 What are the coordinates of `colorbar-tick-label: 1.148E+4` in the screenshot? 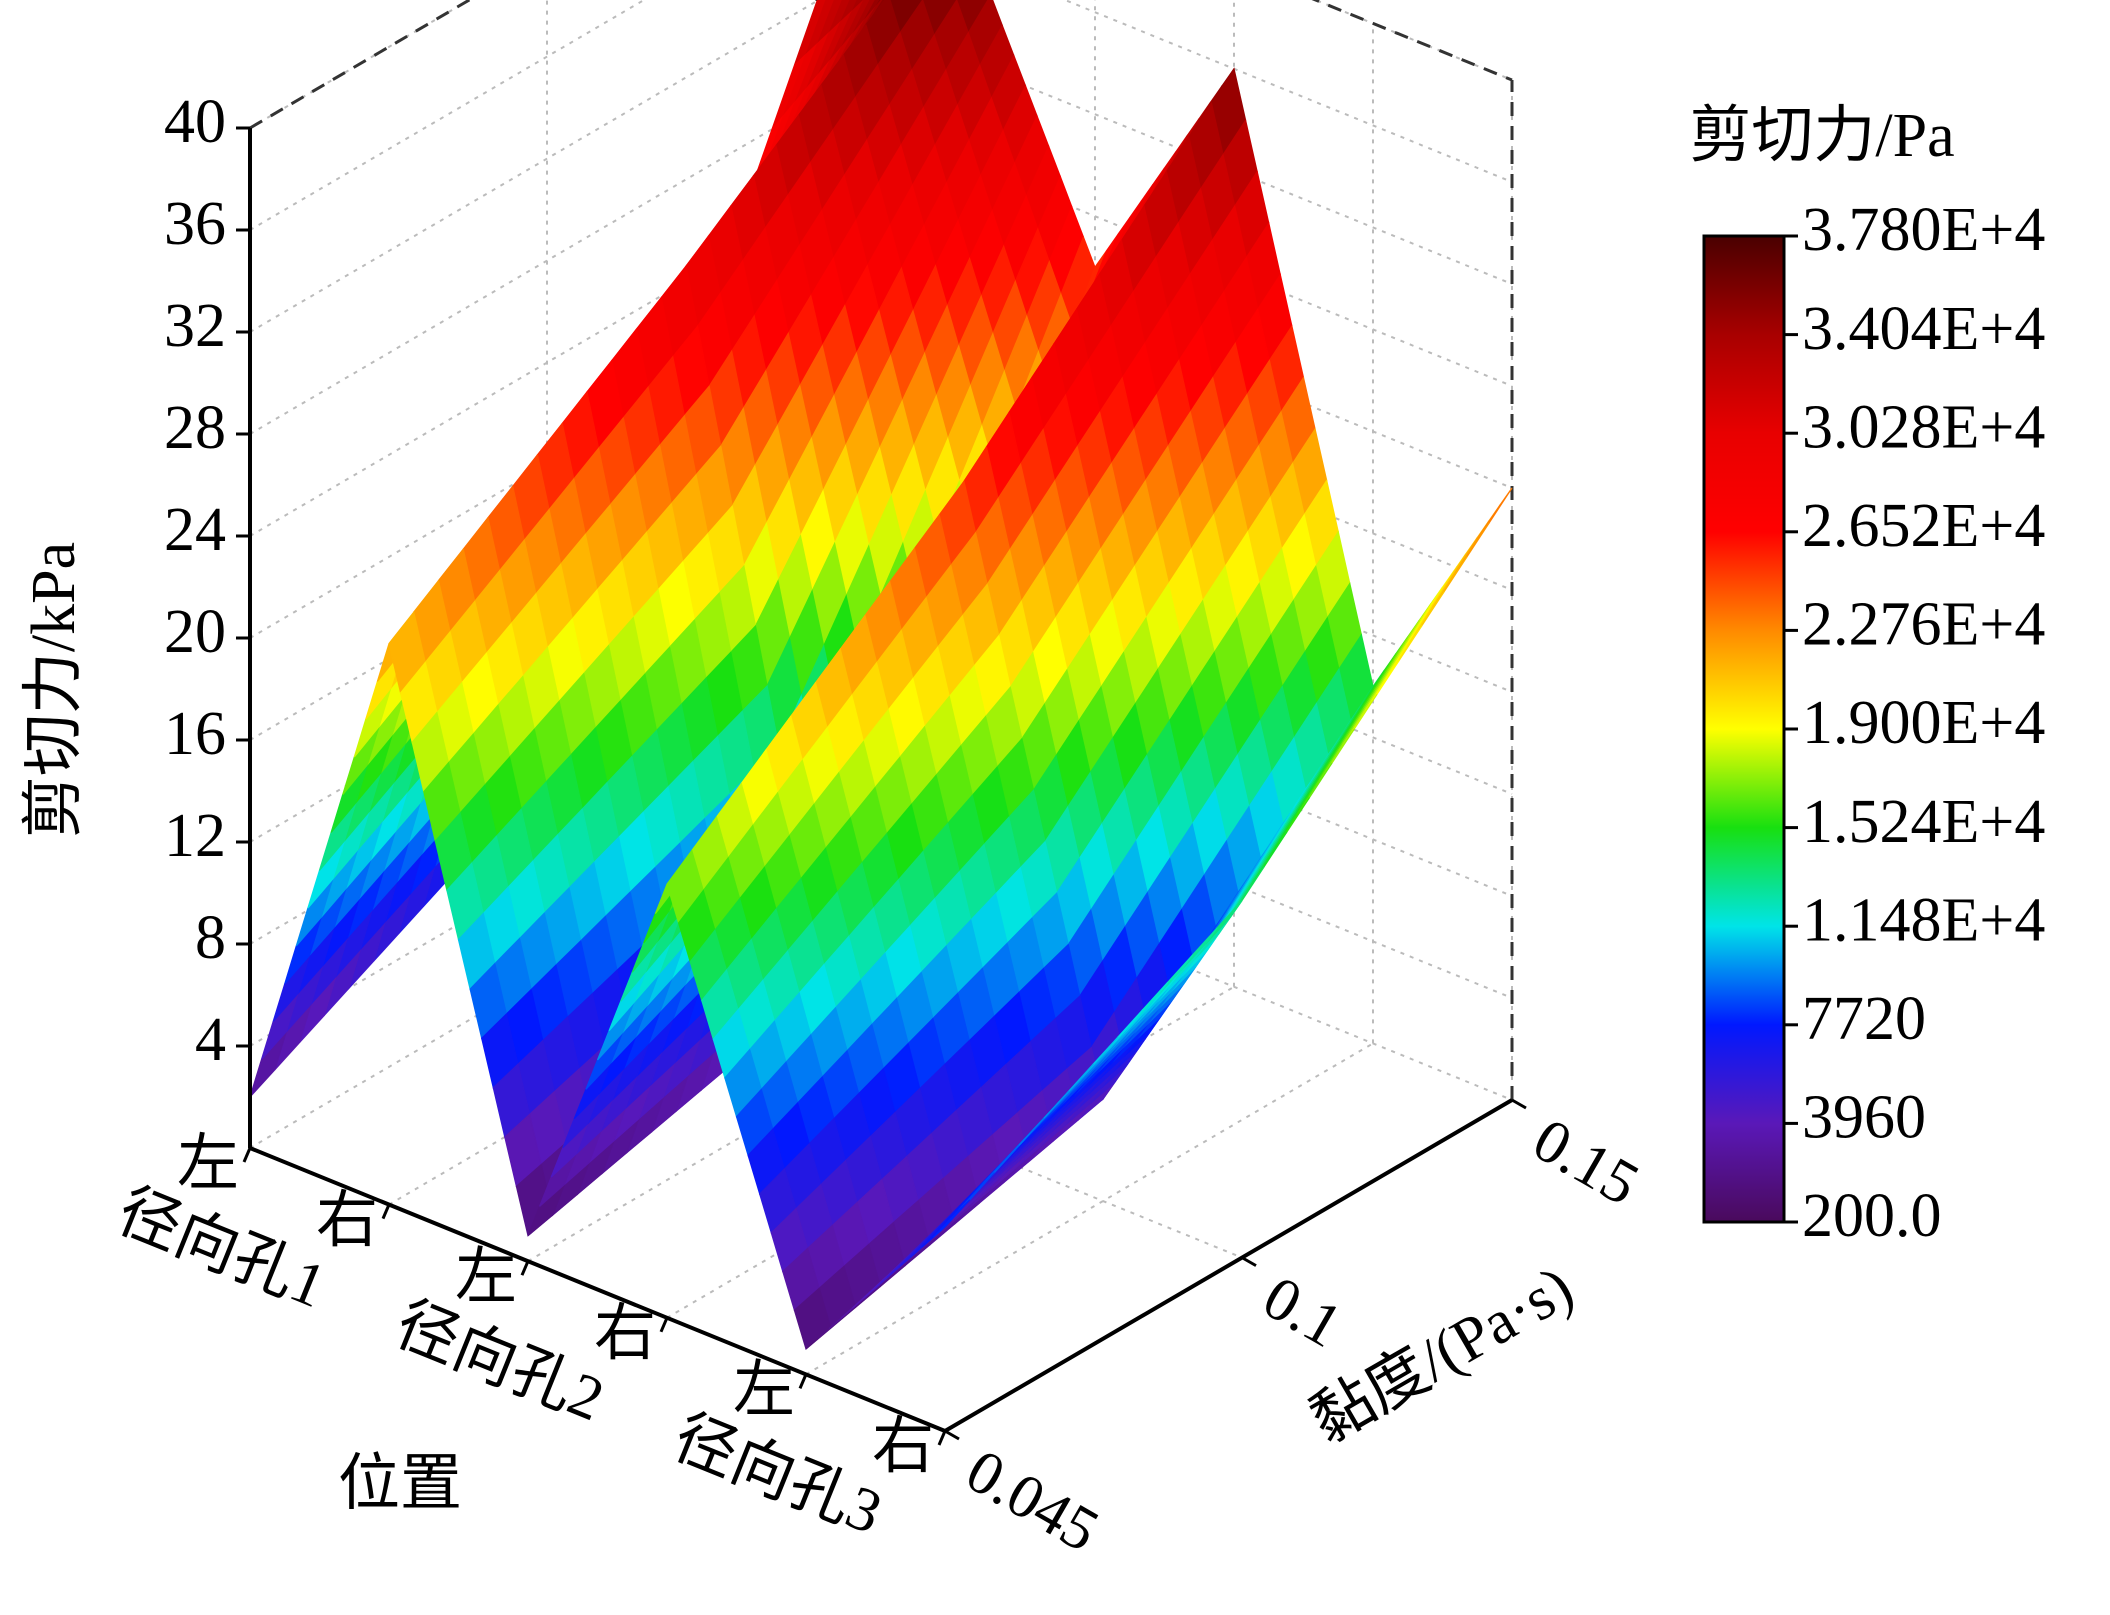 It's located at (1923, 920).